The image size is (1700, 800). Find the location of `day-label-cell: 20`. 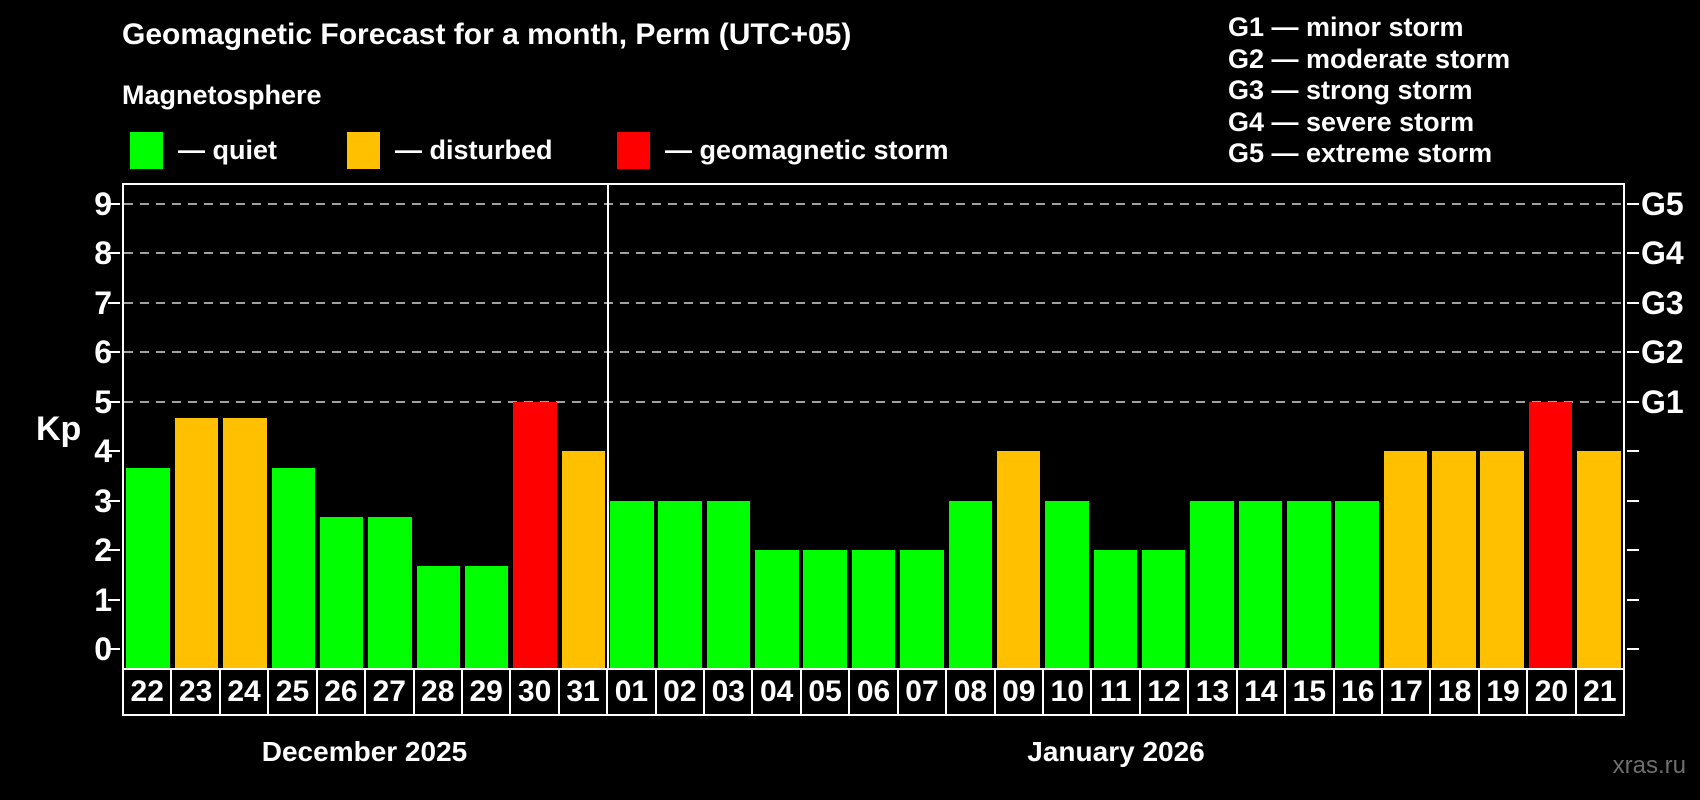

day-label-cell: 20 is located at coordinates (1551, 692).